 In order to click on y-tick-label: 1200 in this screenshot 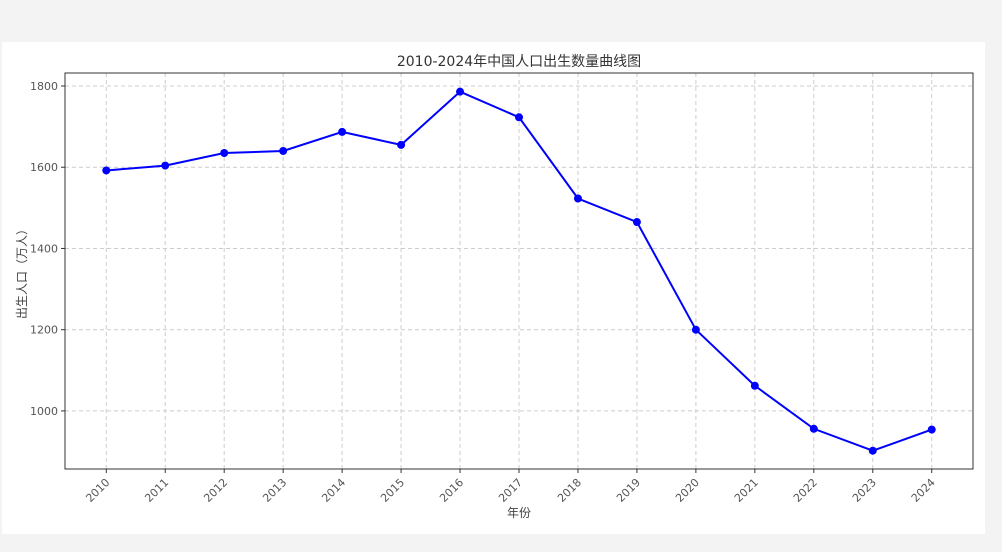, I will do `click(44, 330)`.